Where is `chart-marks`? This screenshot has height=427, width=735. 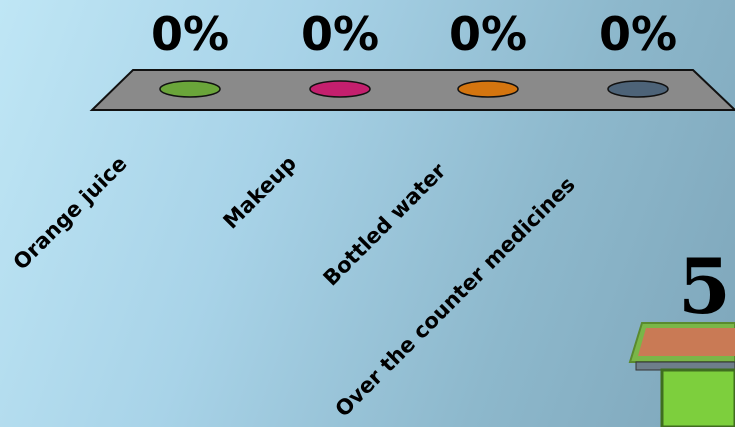
chart-marks is located at coordinates (414, 89).